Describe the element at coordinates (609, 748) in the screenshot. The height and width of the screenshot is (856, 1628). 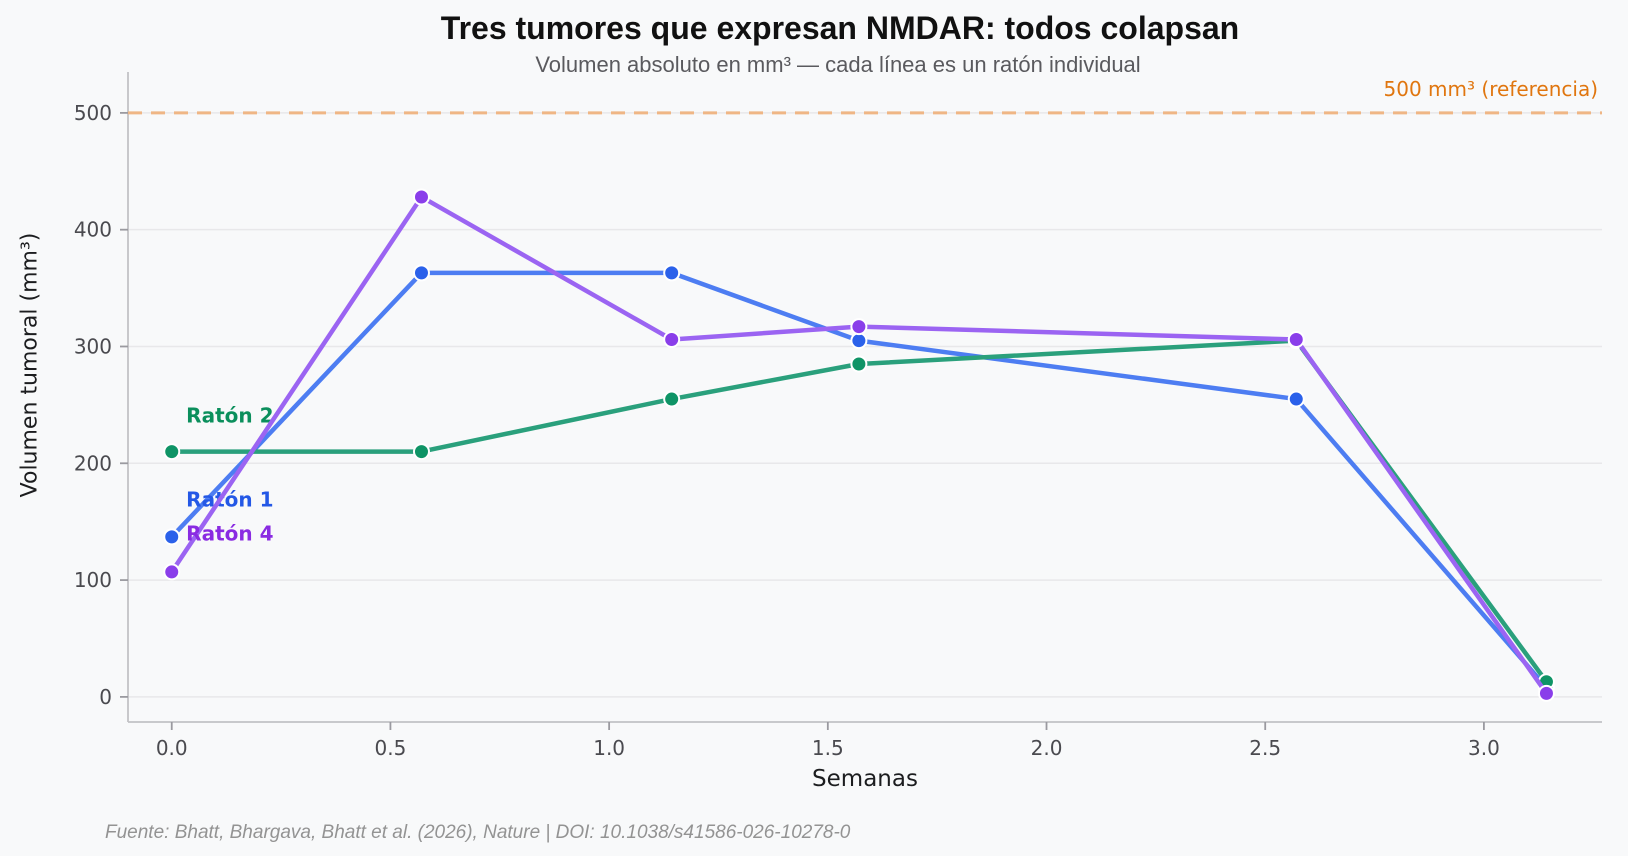
I see `x-tick-label: 1.0` at that location.